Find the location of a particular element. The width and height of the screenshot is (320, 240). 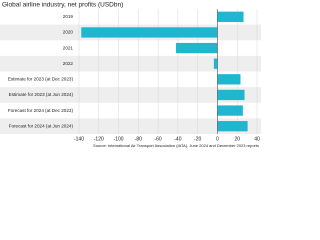

y-tick-label: Estimate for 2023 (at Jun 2024) is located at coordinates (41, 94).